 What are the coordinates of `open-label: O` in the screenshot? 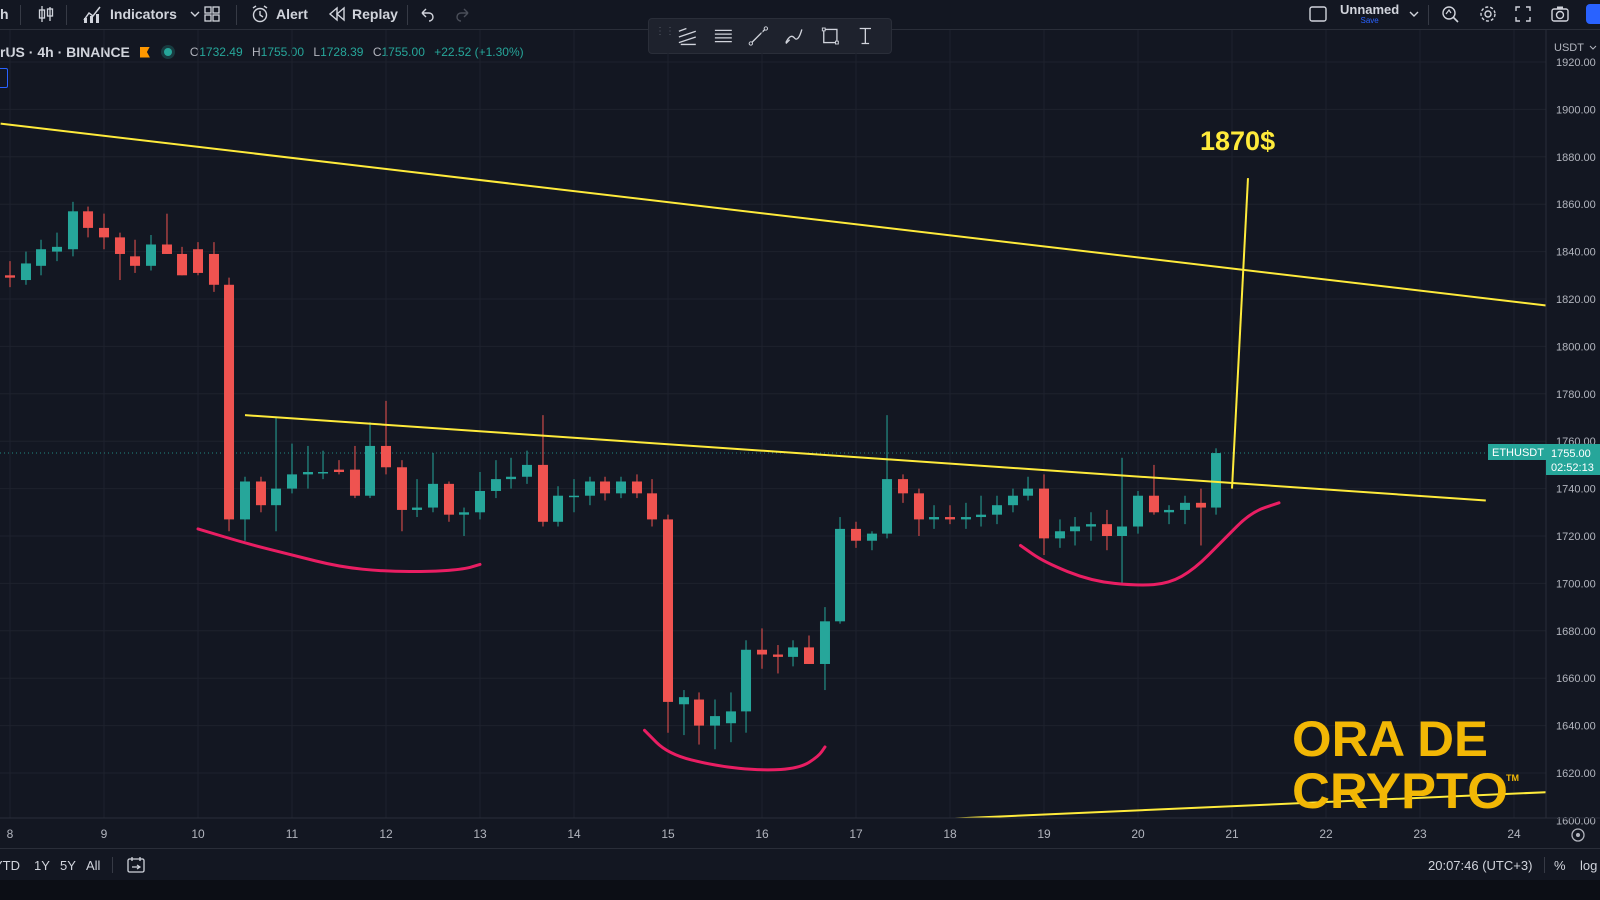 It's located at (194, 52).